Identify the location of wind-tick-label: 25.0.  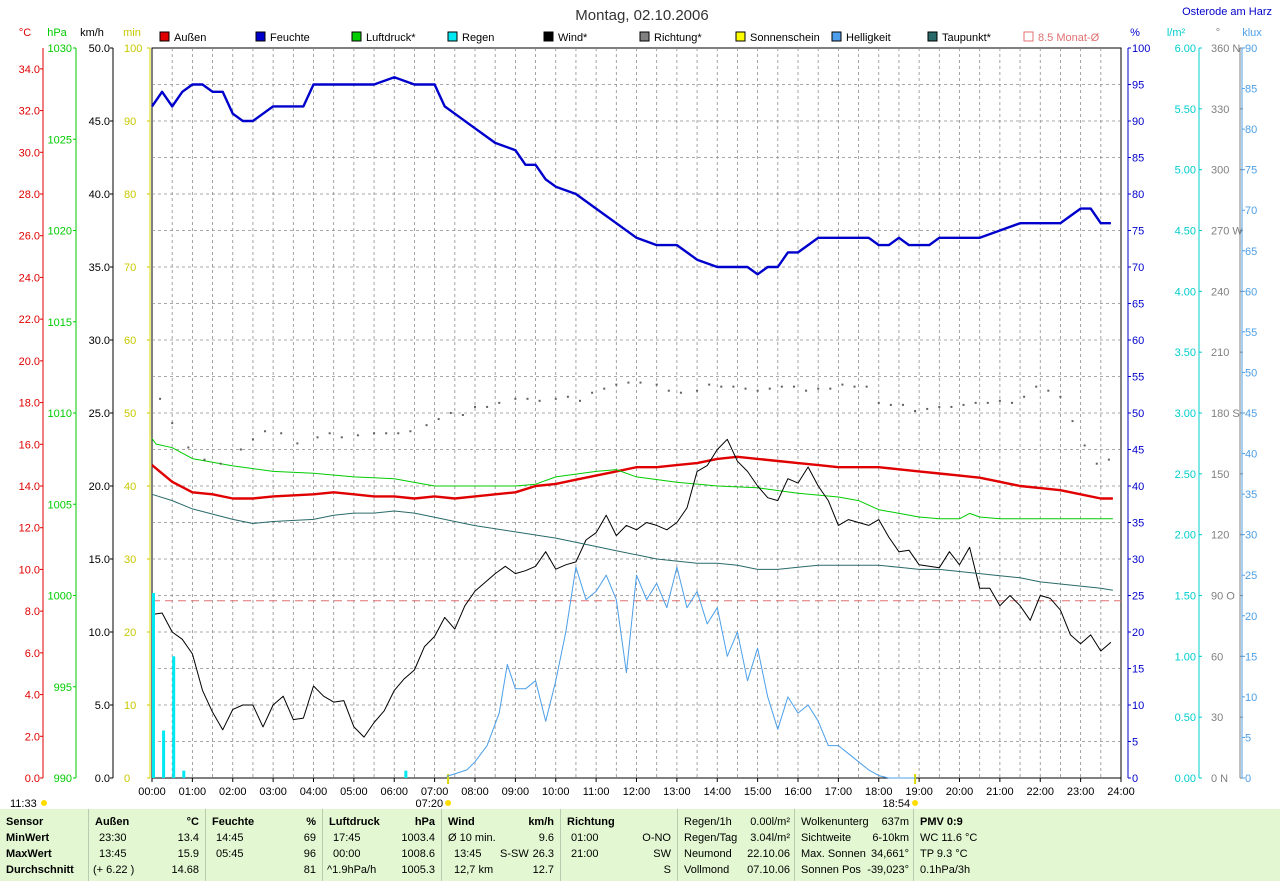
(99, 414).